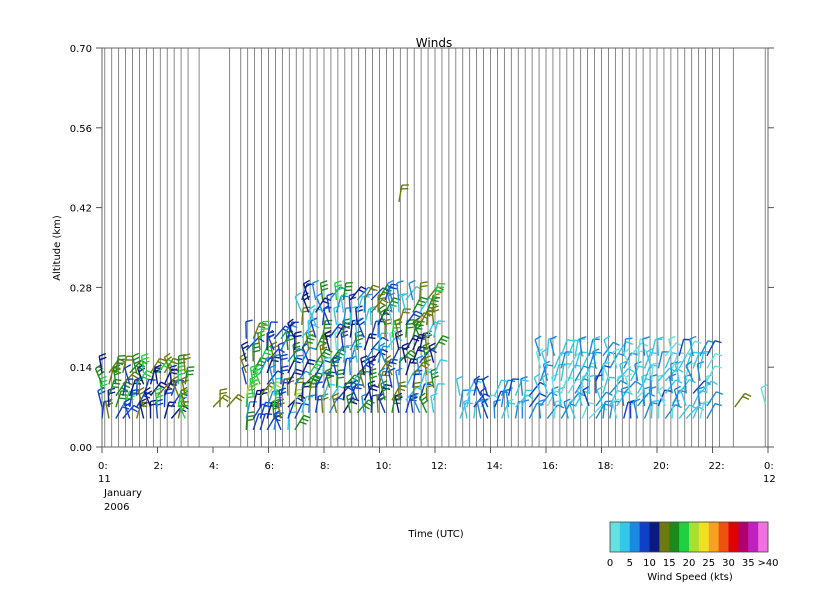 The width and height of the screenshot is (827, 615). I want to click on date-start-year: 2006, so click(116, 507).